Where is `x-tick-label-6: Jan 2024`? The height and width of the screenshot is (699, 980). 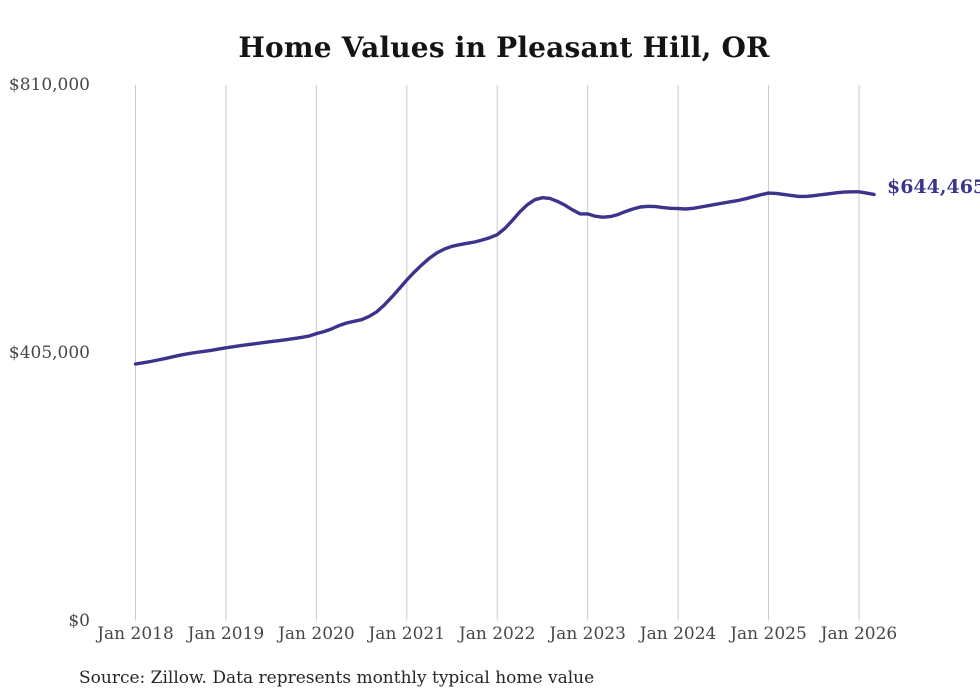 x-tick-label-6: Jan 2024 is located at coordinates (678, 634).